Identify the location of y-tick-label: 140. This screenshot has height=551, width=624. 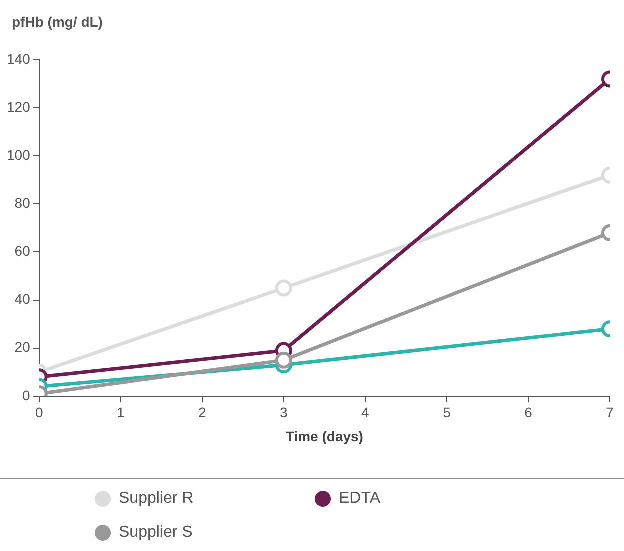
(19, 58).